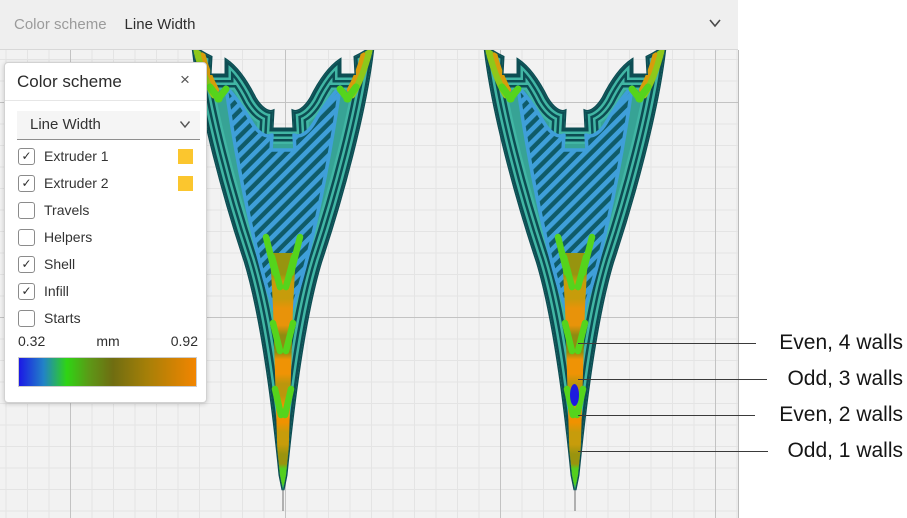 The image size is (907, 518). I want to click on color-scheme-value: Line Width, so click(160, 24).